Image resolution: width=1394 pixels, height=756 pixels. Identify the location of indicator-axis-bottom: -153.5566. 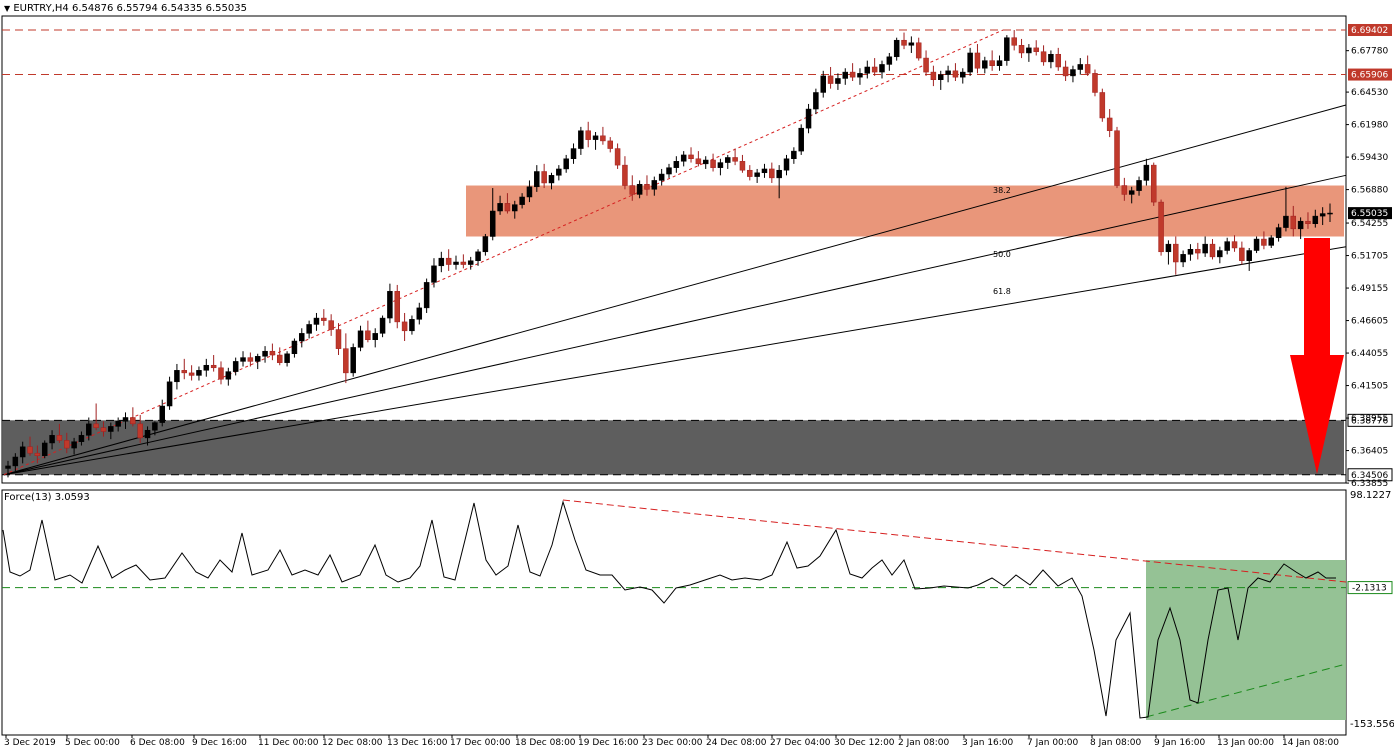
(1372, 724).